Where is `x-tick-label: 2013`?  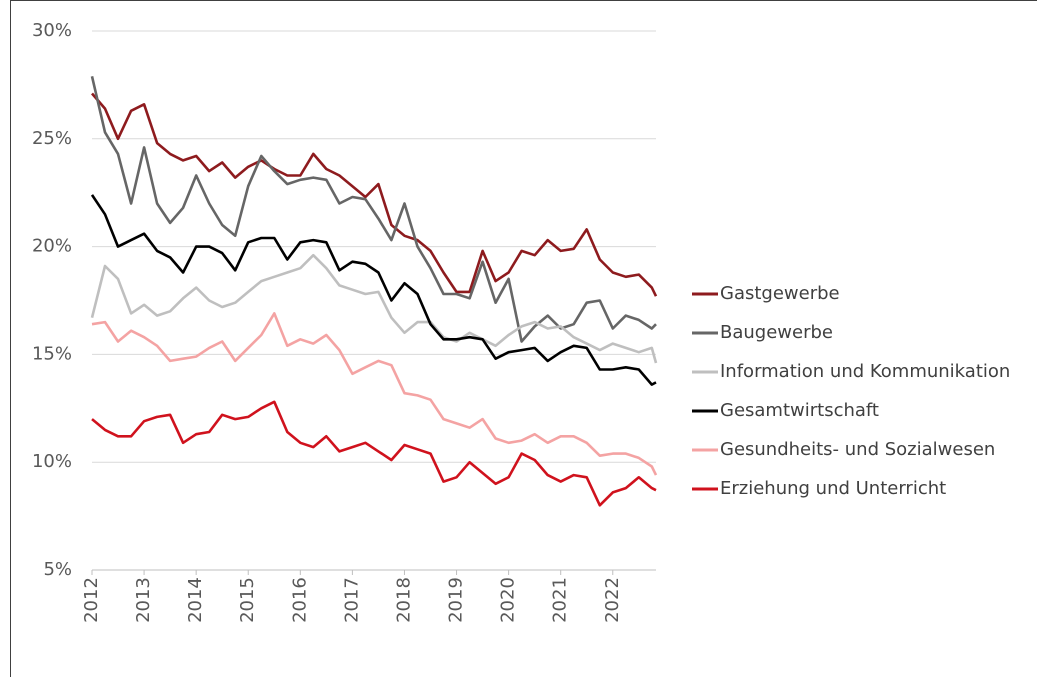 x-tick-label: 2013 is located at coordinates (143, 600).